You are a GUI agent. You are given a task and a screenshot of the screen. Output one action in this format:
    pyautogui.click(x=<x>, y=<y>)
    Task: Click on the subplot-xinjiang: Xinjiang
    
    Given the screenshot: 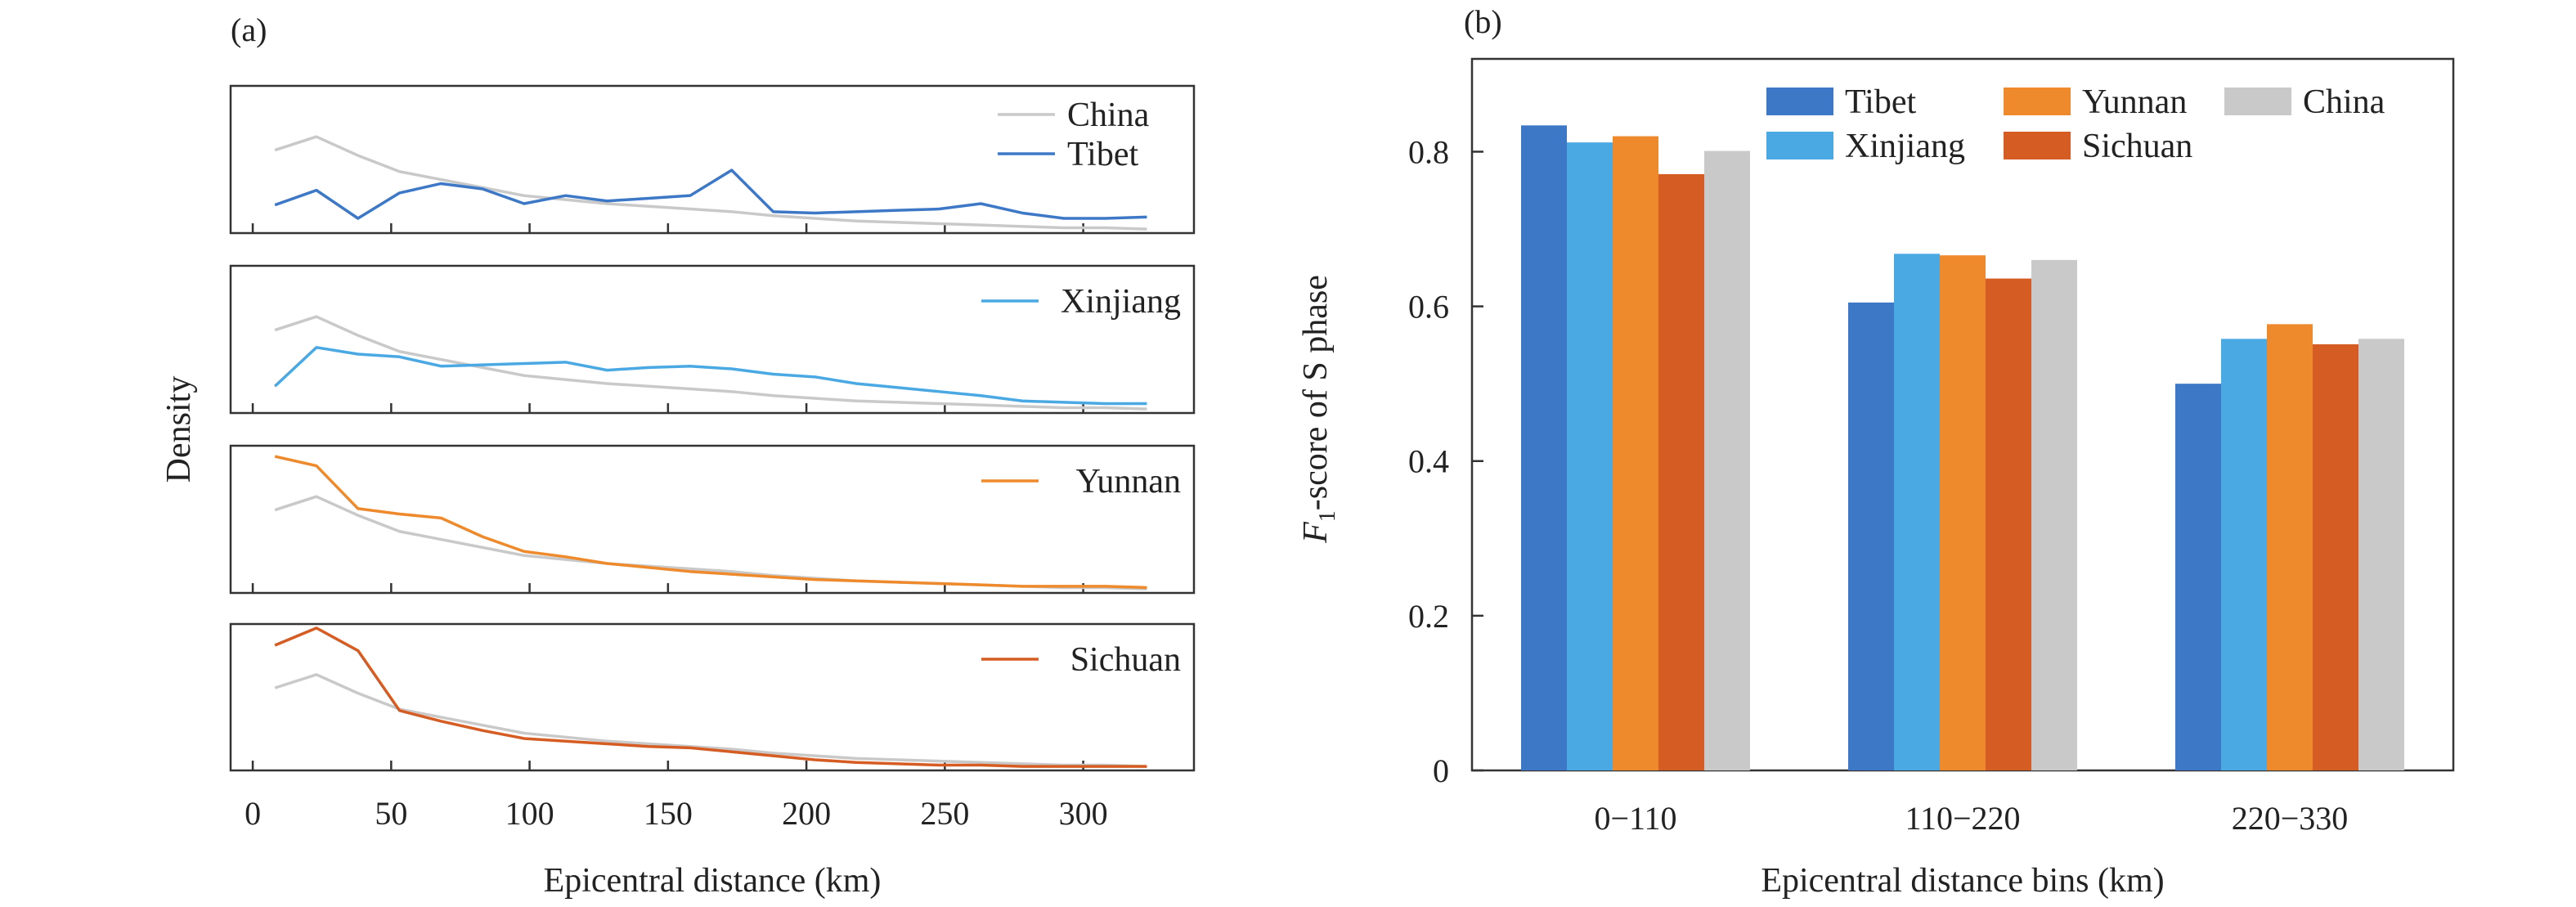 What is the action you would take?
    pyautogui.click(x=712, y=339)
    